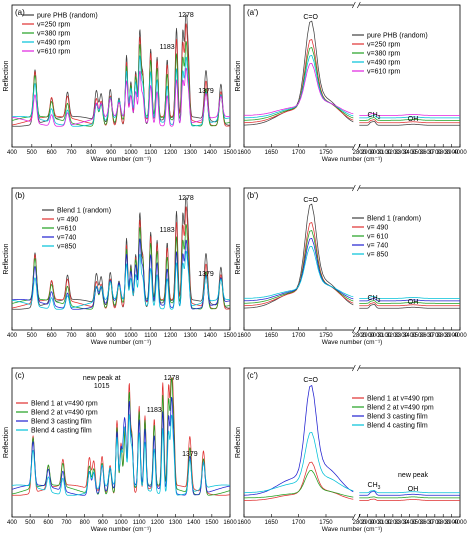 The width and height of the screenshot is (469, 550). I want to click on legend-label: Blend 3 casting film, so click(397, 417).